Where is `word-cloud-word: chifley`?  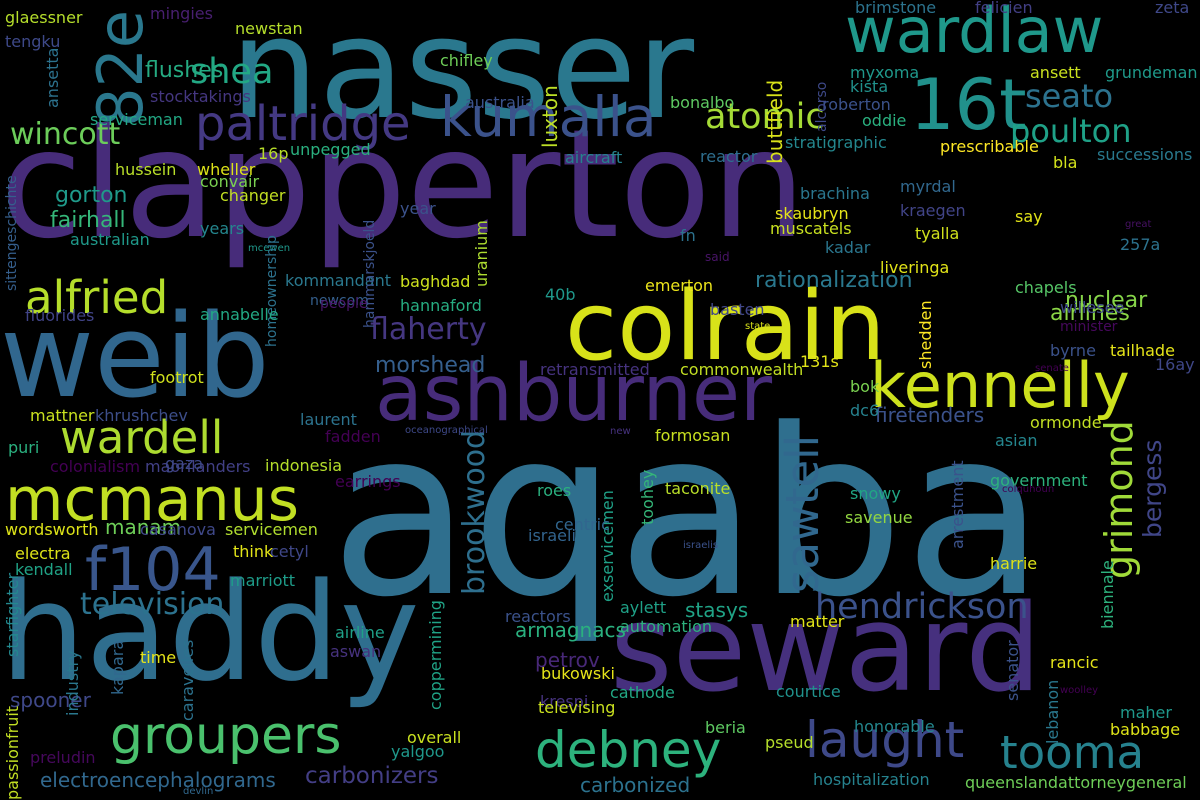
word-cloud-word: chifley is located at coordinates (466, 60).